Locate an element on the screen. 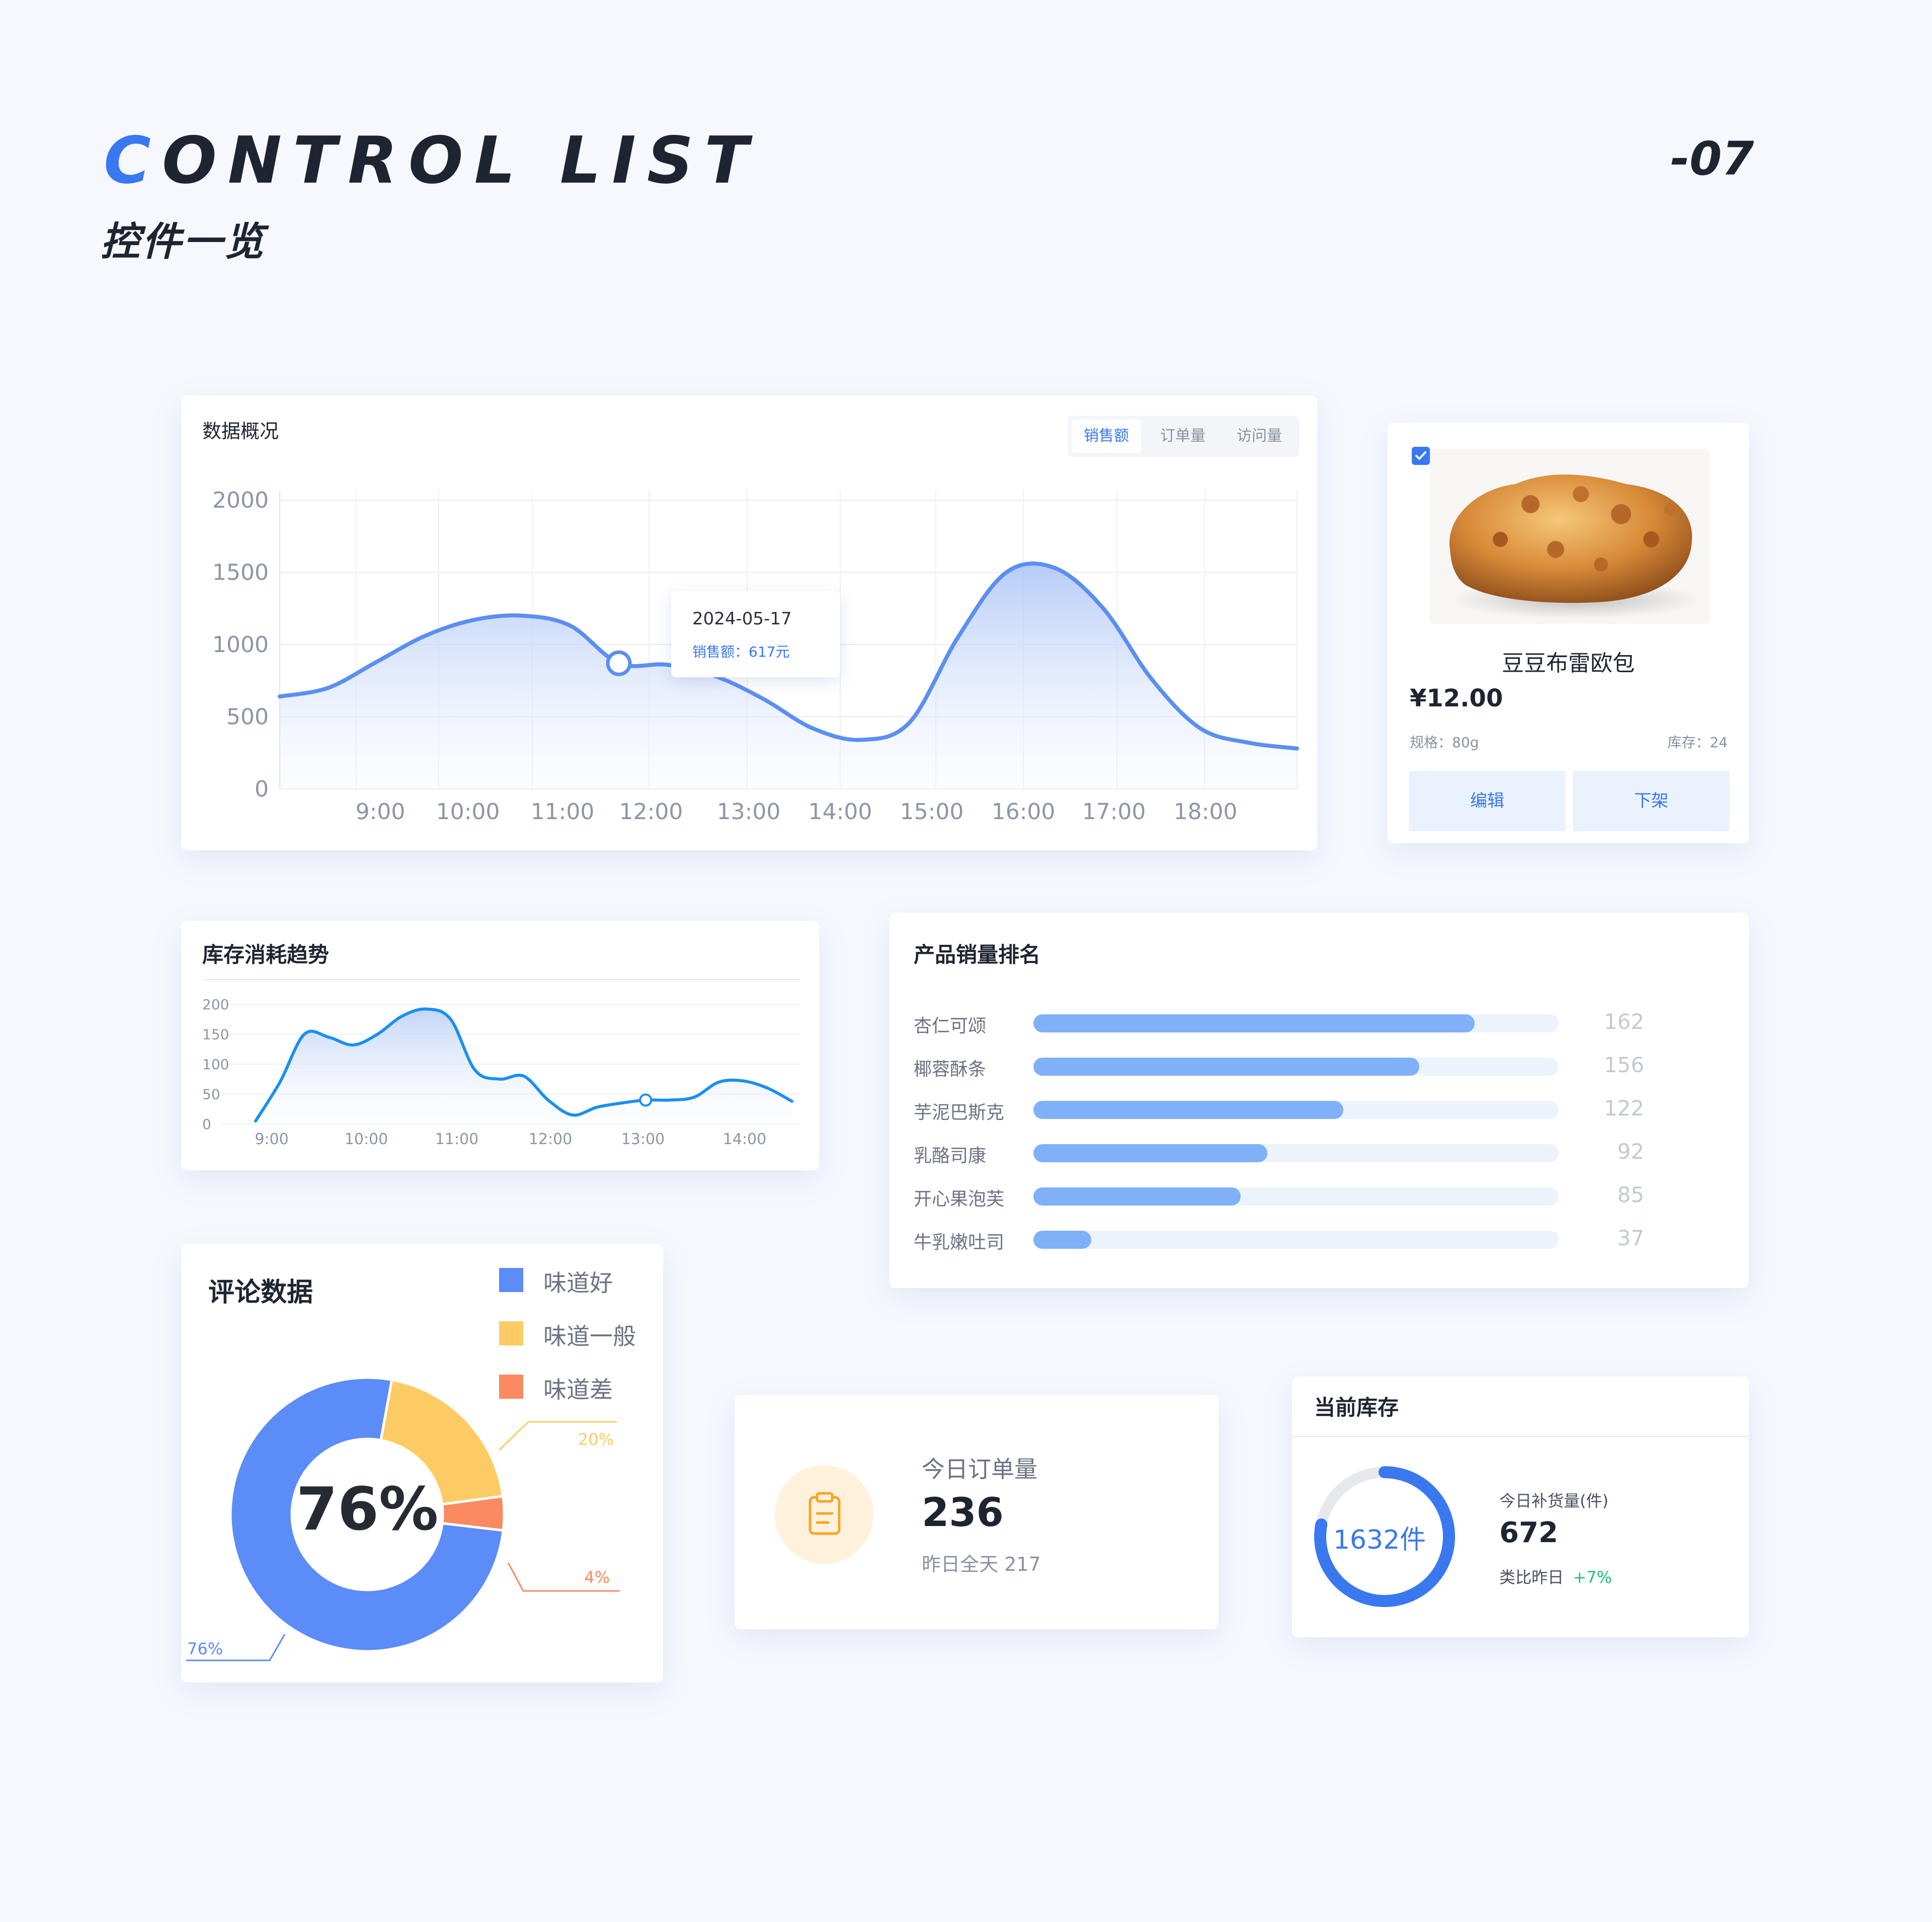 The width and height of the screenshot is (1932, 1922). x-tick-label: 15:00 is located at coordinates (932, 812).